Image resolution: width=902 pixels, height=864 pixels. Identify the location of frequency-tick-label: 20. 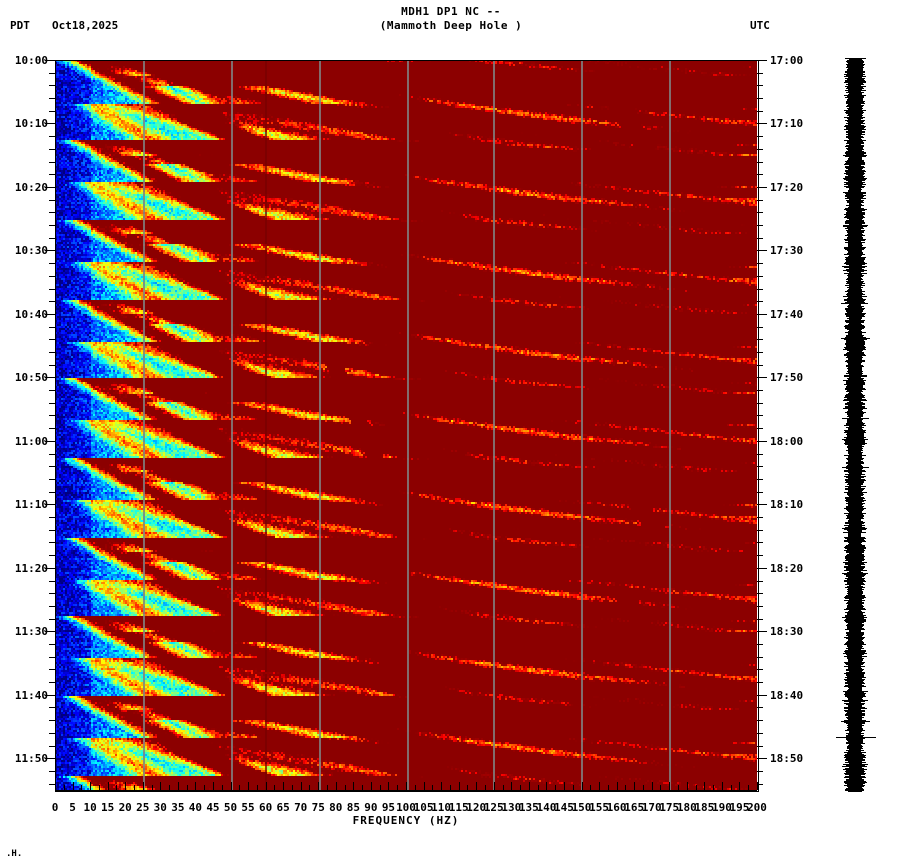
(125, 807).